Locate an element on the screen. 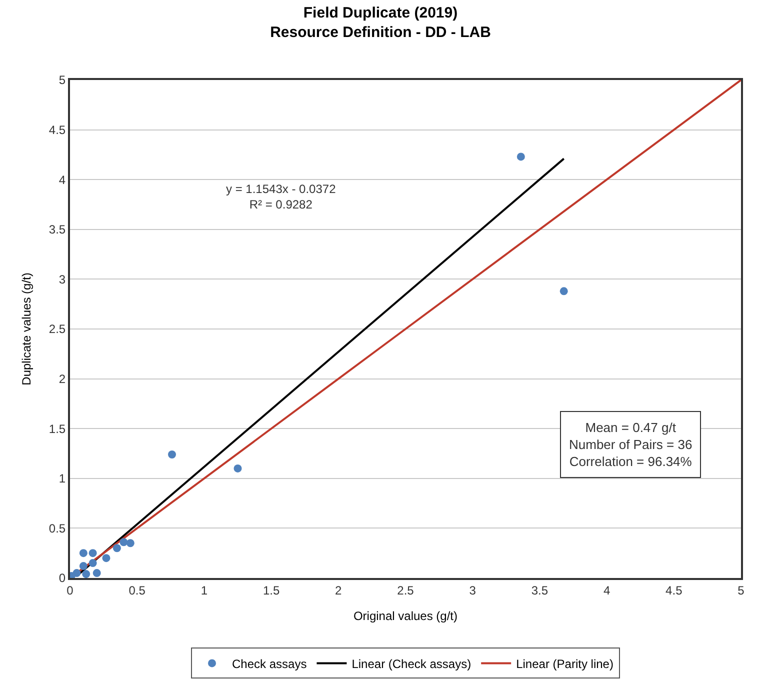 The width and height of the screenshot is (761, 691). legend-label: Linear (Parity line) is located at coordinates (565, 663).